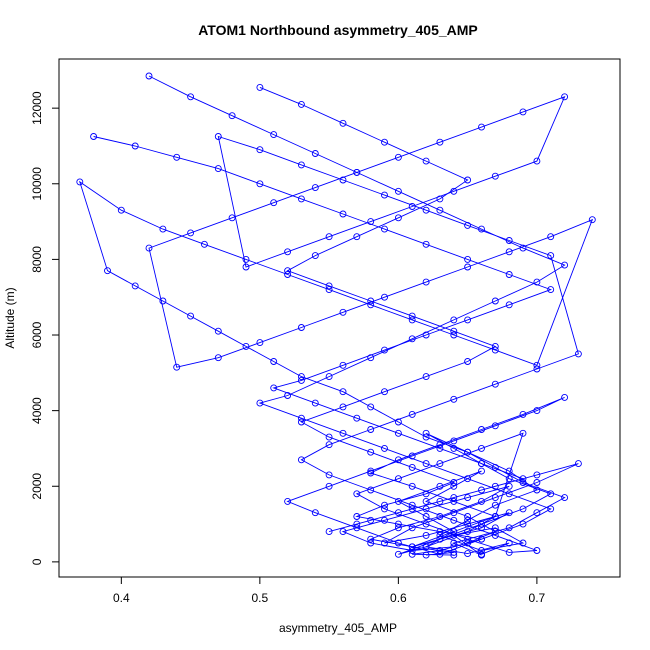 This screenshot has height=650, width=650. I want to click on y-tick-label: 6000, so click(37, 334).